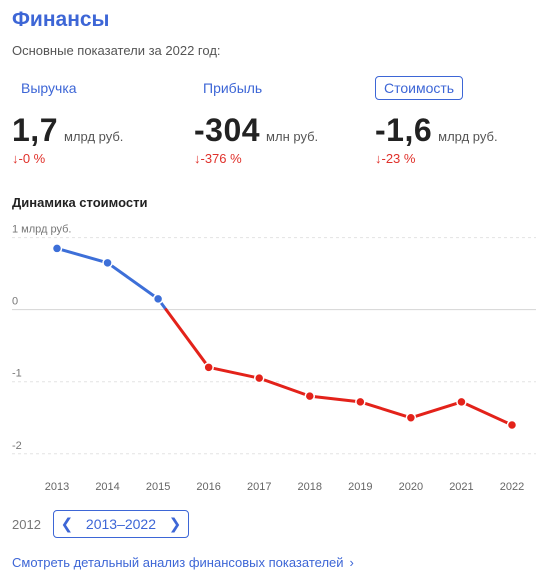 This screenshot has width=546, height=578. Describe the element at coordinates (57, 487) in the screenshot. I see `x-tick-label: 2013` at that location.